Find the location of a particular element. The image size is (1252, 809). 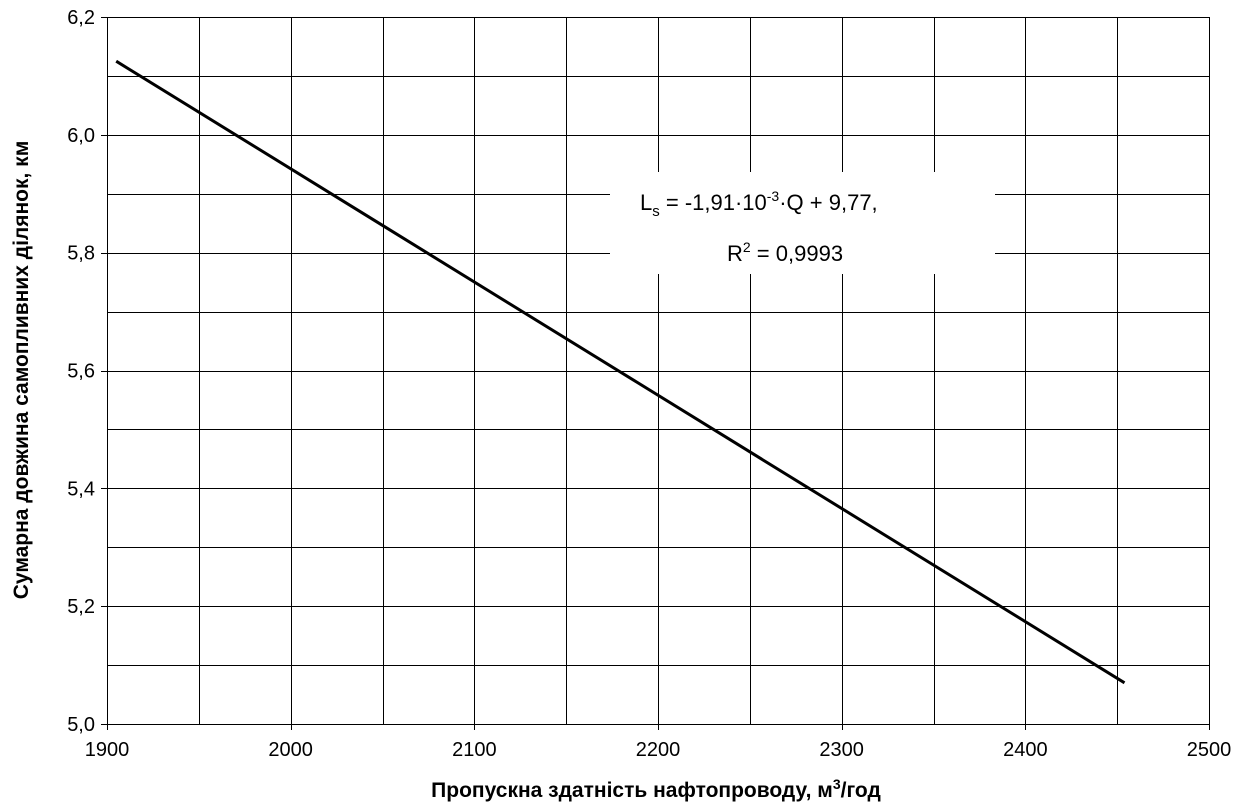

y-tick-label: 6,0 is located at coordinates (81, 136).